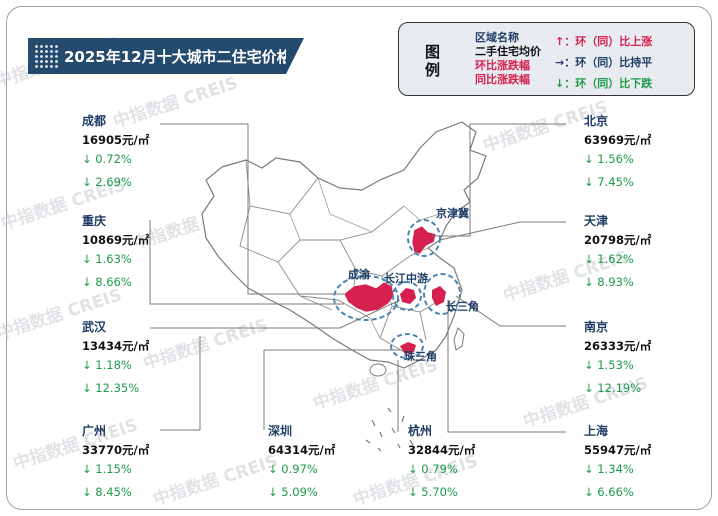  Describe the element at coordinates (107, 259) in the screenshot. I see `city-mom-change: ↓ 1.63%` at that location.